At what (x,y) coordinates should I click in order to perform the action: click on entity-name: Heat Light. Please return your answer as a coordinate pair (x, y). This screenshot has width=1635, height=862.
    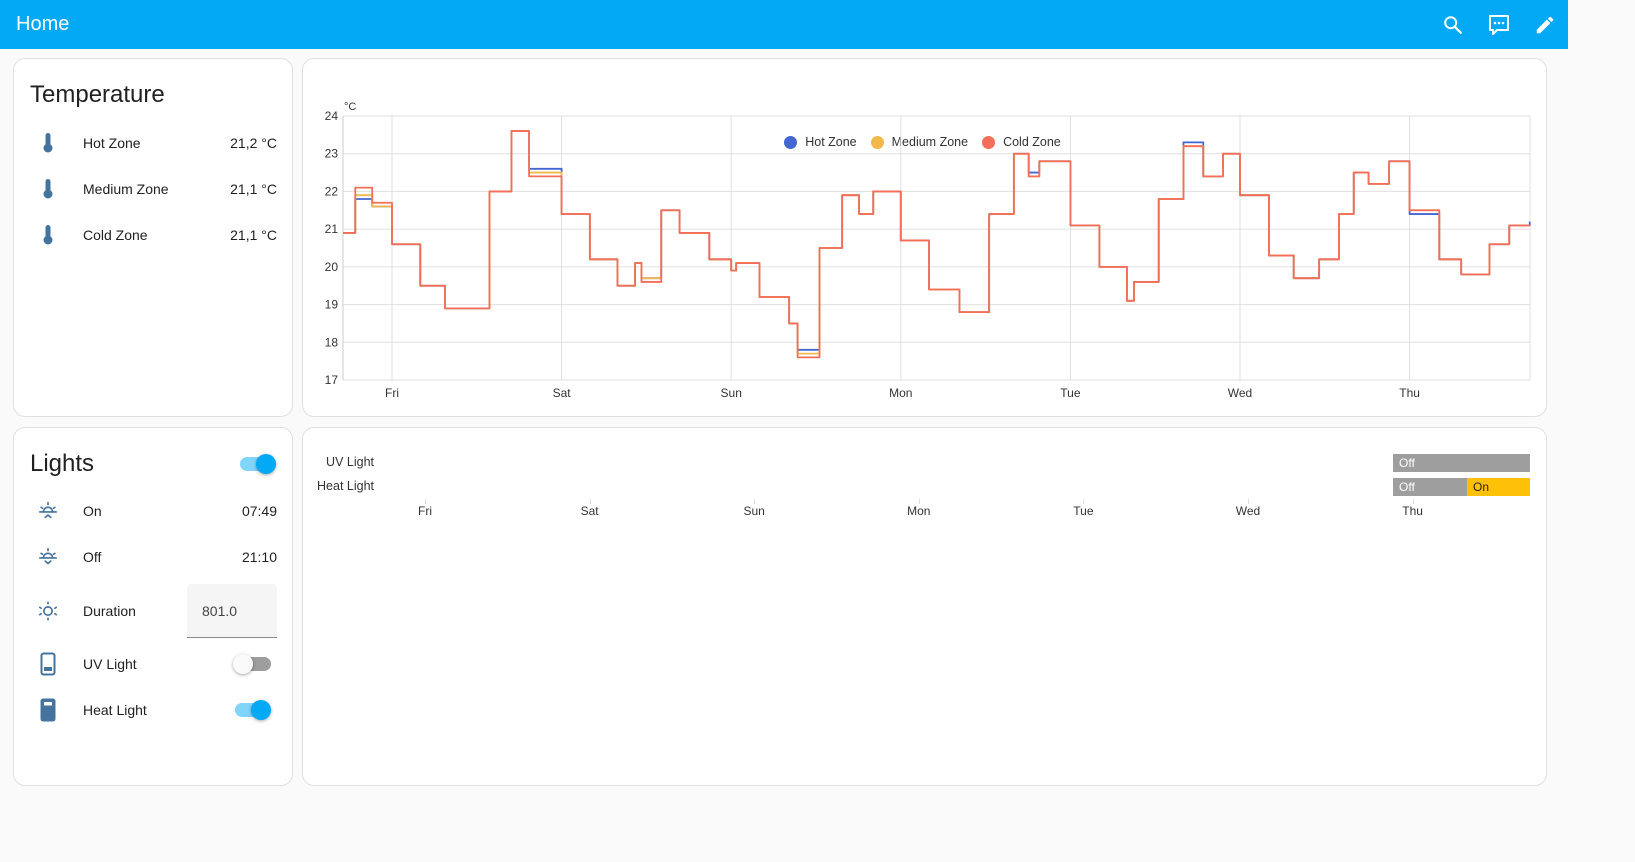
    Looking at the image, I should click on (115, 710).